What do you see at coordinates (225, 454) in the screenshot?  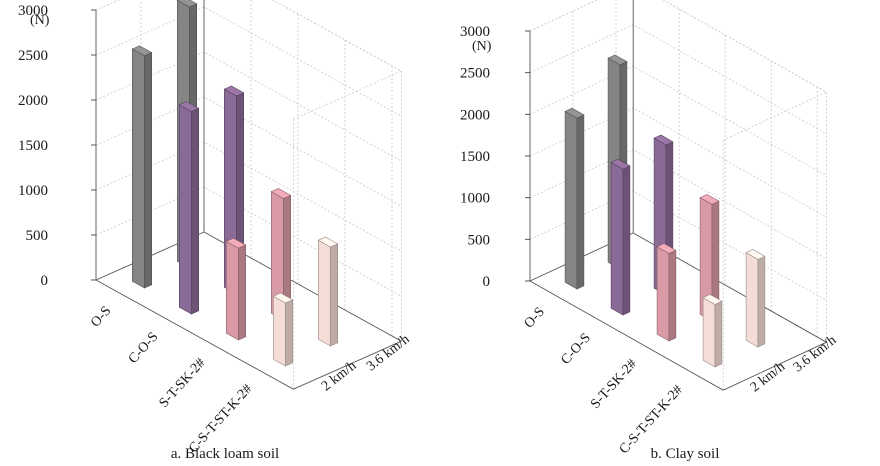 I see `chart-caption: a. Black loam soil` at bounding box center [225, 454].